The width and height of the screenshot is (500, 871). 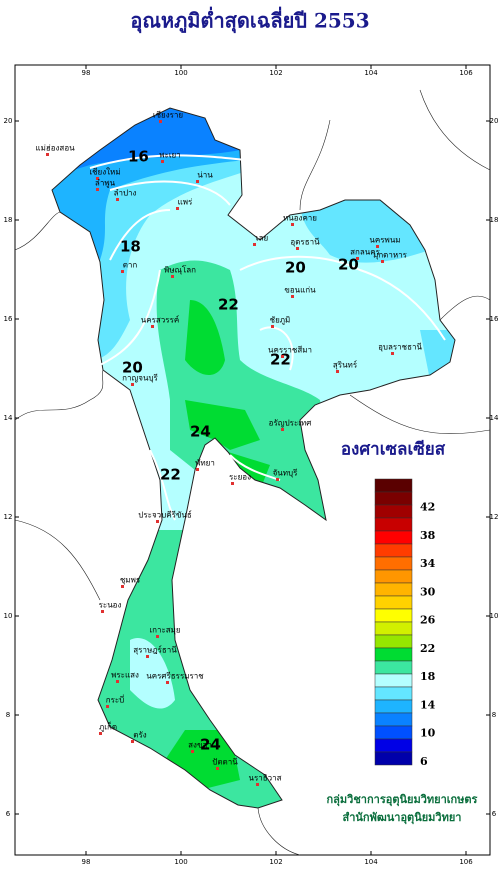 What do you see at coordinates (402, 818) in the screenshot?
I see `credit: สำนักพัฒนาอุตุนิยมวิทยา` at bounding box center [402, 818].